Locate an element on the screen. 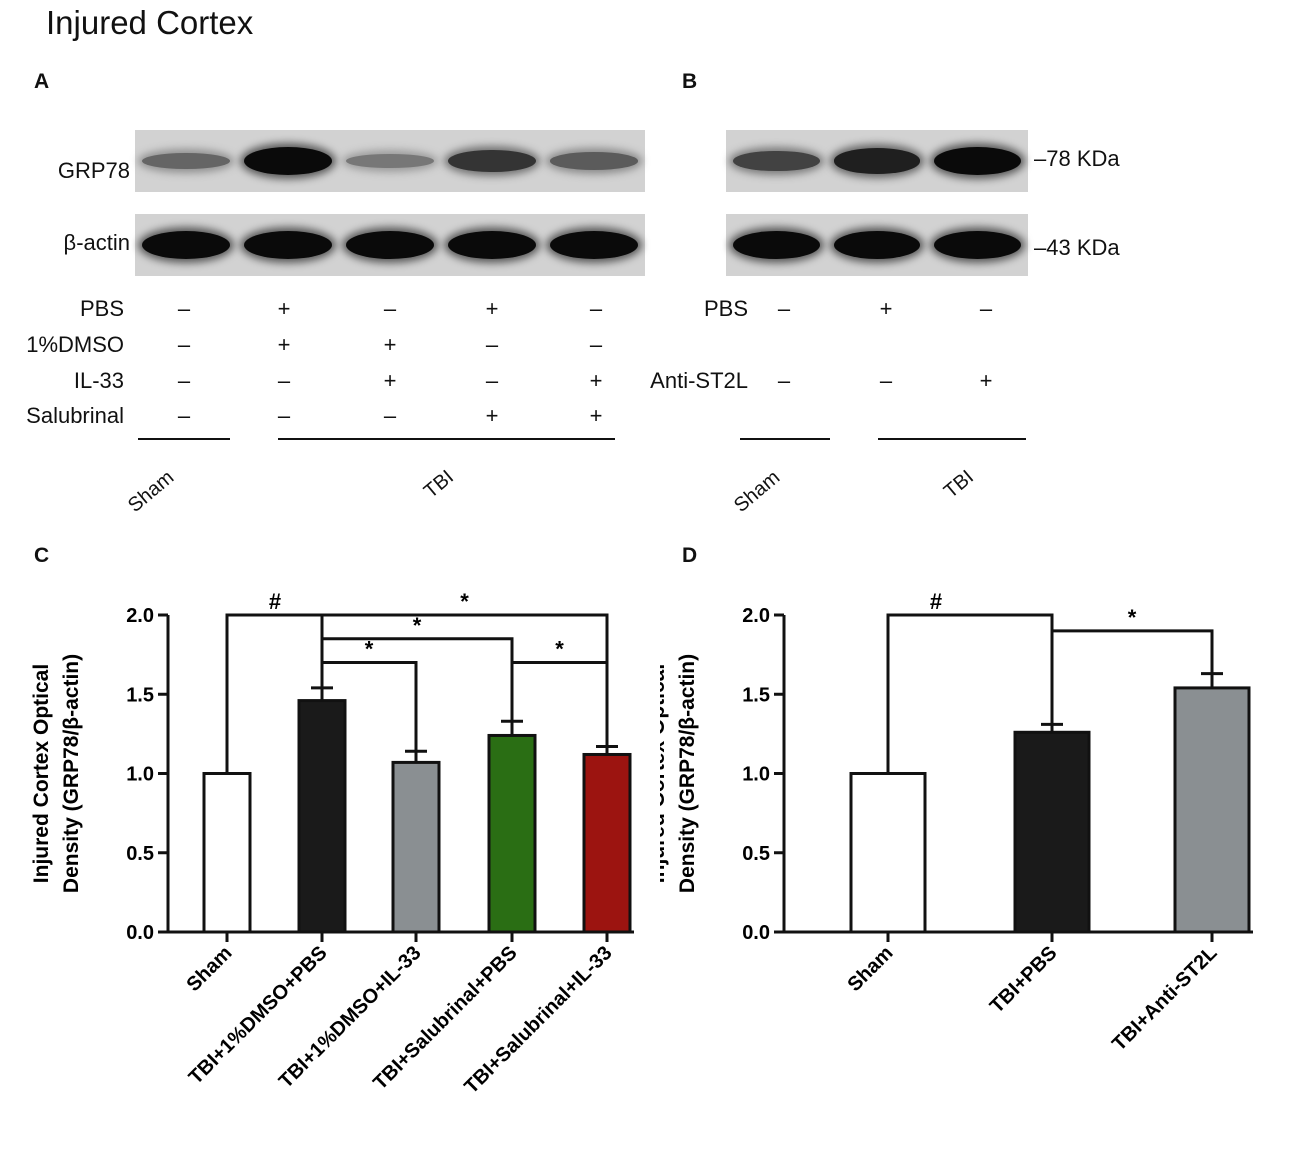 The width and height of the screenshot is (1300, 1150). marker-78kda-label: –78 KDa is located at coordinates (1077, 158).